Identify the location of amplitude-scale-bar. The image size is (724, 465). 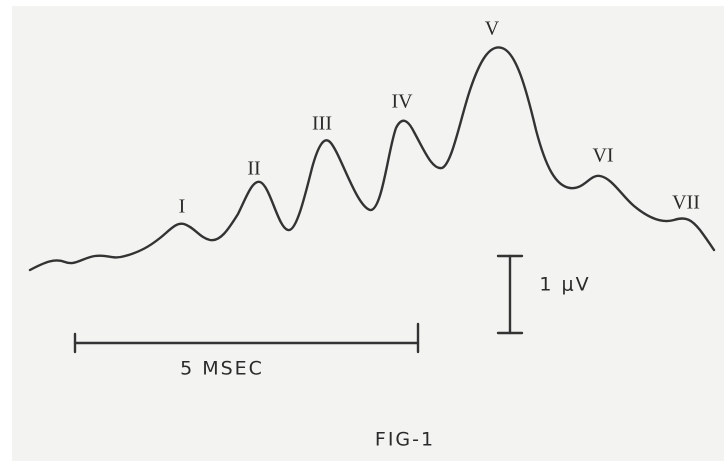
(510, 294).